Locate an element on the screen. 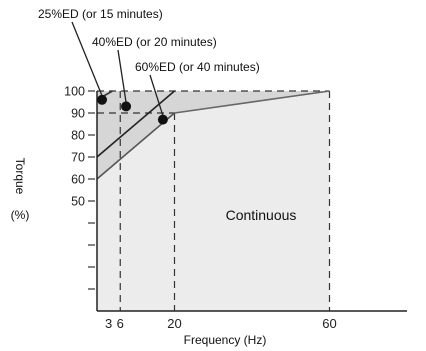 This screenshot has width=426, height=351. annotation-label-1: 40%ED (or 20 minutes) is located at coordinates (154, 42).